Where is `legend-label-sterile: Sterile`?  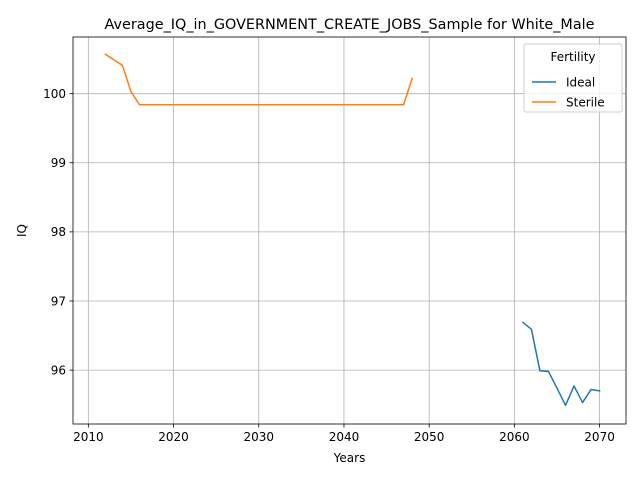
legend-label-sterile: Sterile is located at coordinates (585, 102).